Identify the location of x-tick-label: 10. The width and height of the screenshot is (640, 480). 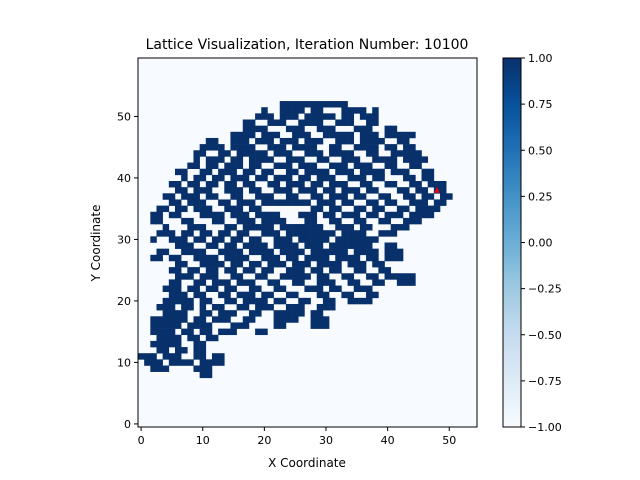
(203, 440).